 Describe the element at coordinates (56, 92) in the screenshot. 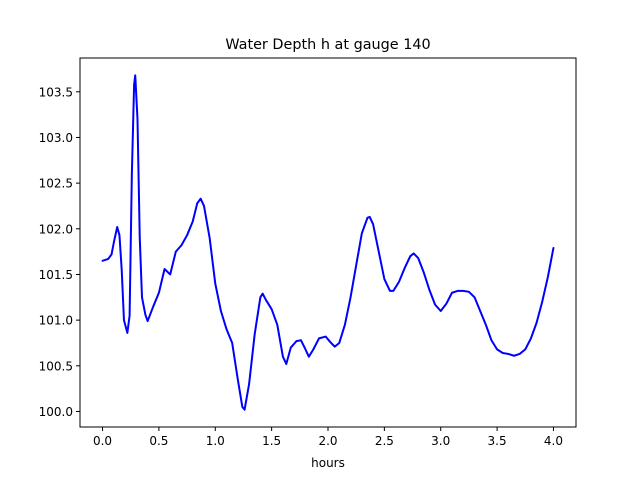

I see `y-tick-label: 103.5` at that location.